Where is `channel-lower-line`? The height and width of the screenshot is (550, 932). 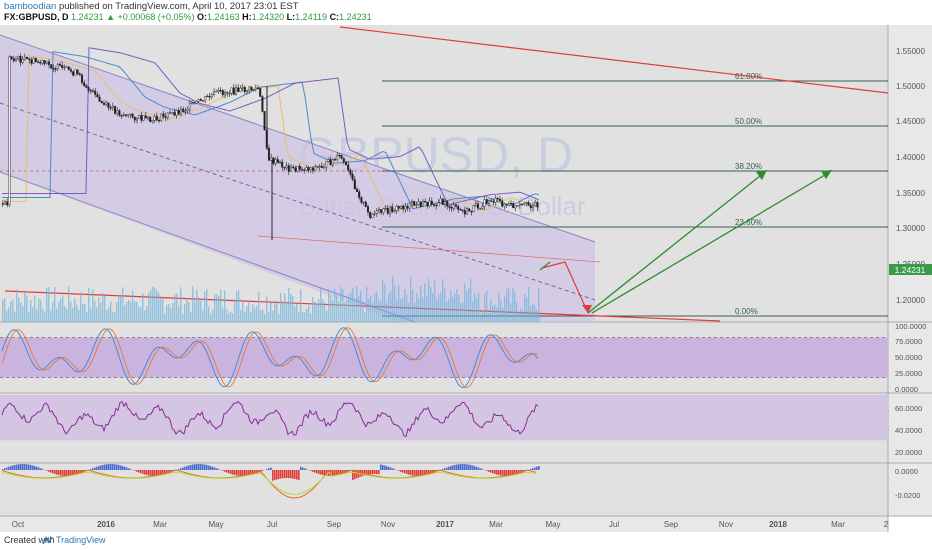
channel-lower-line is located at coordinates (208, 247).